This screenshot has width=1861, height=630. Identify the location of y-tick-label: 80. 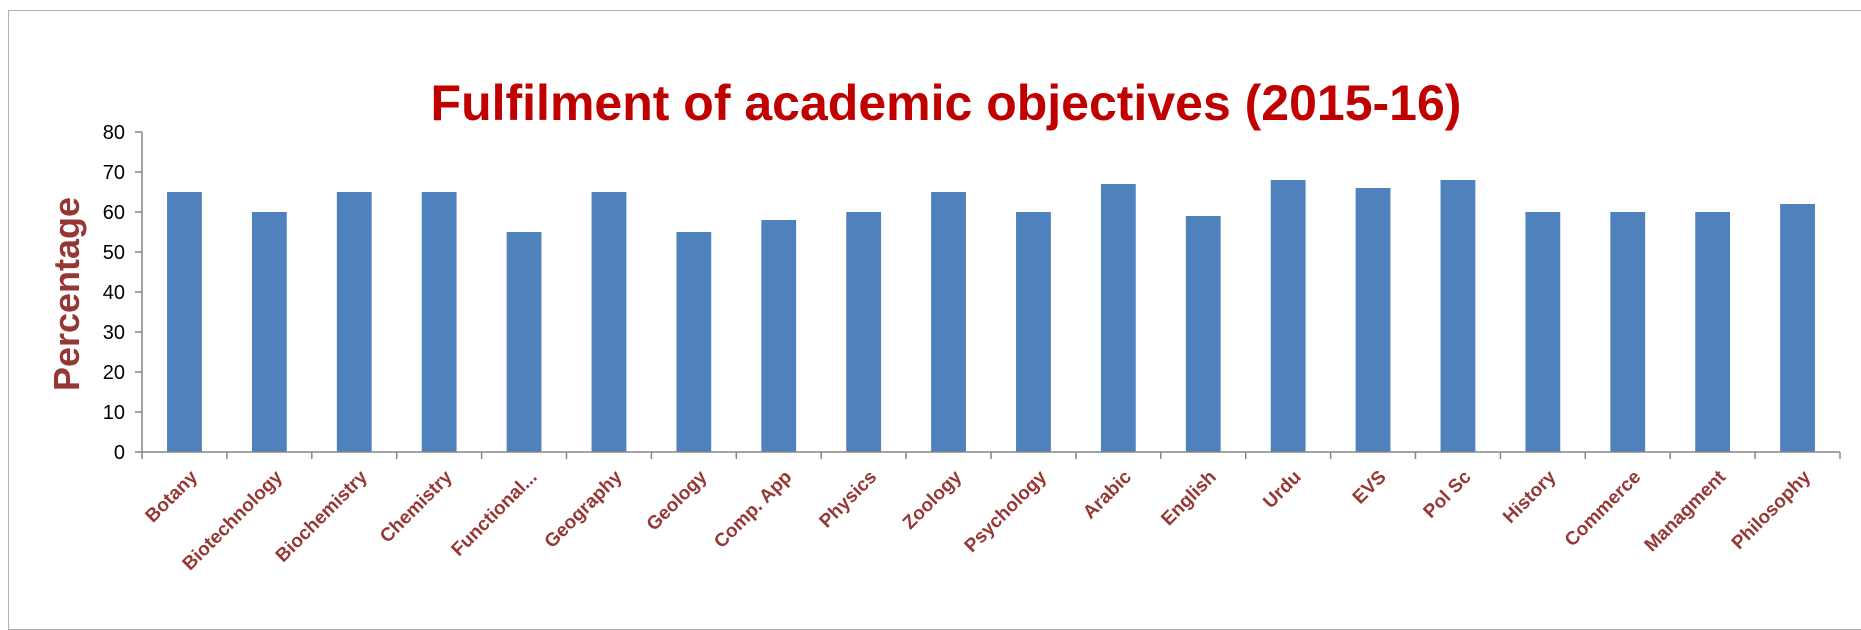
(114, 133).